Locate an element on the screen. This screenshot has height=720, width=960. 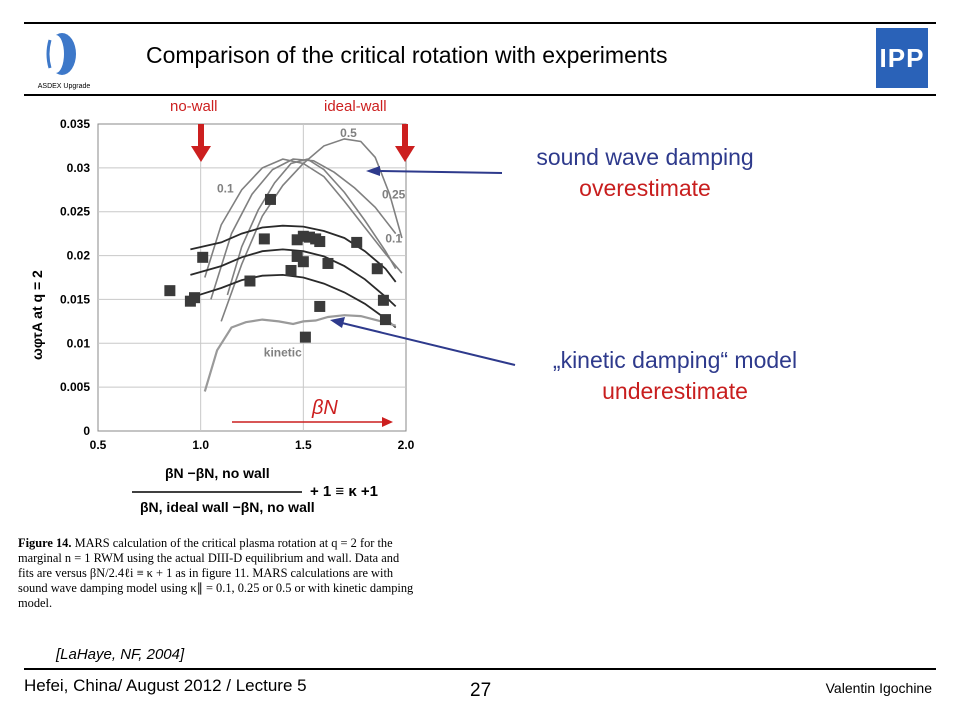
series-label: 0.25 is located at coordinates (394, 195).